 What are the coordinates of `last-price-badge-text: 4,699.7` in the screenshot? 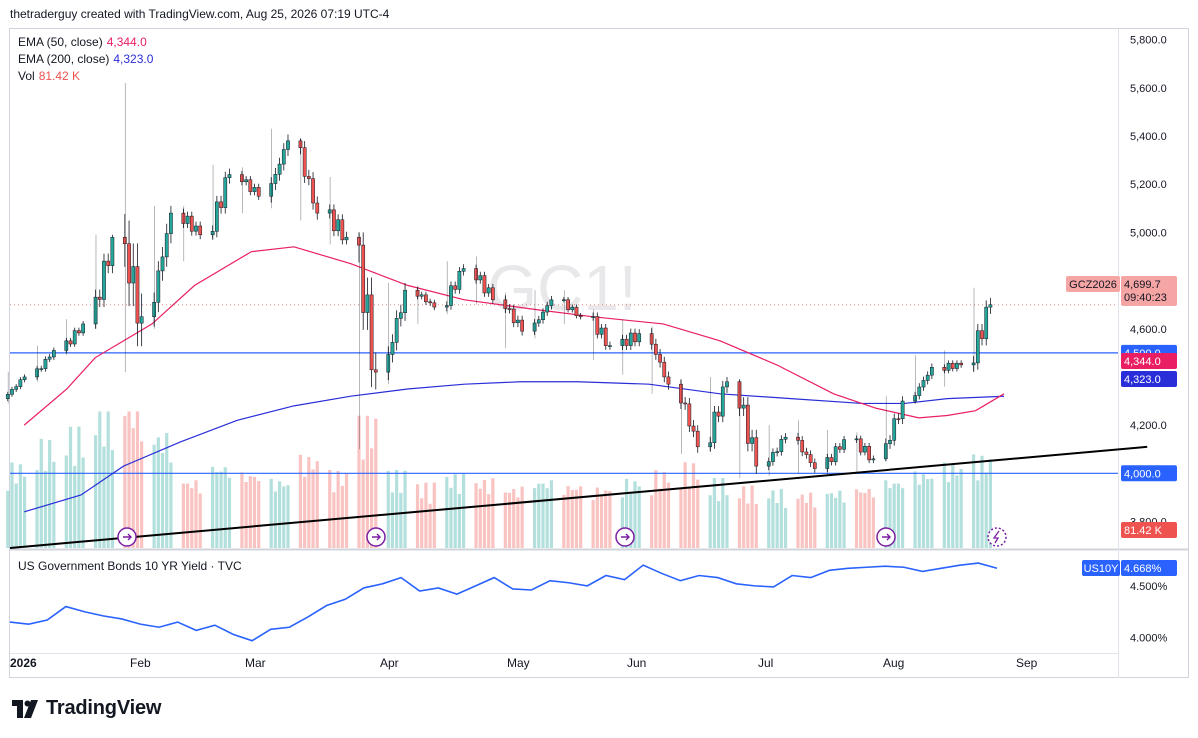 It's located at (1142, 285).